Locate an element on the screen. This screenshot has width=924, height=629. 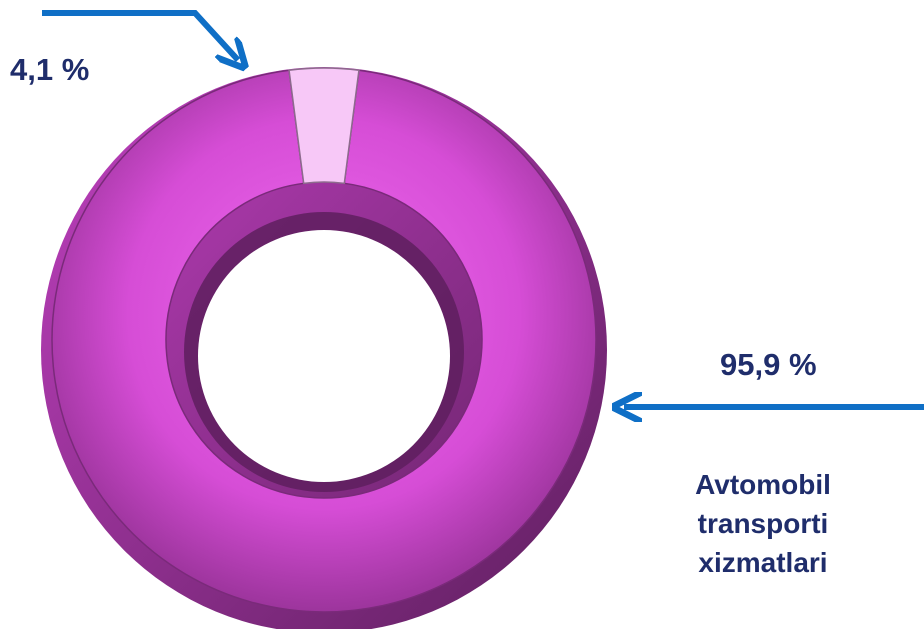
data-label-small-slice: 4,1 % is located at coordinates (49, 69).